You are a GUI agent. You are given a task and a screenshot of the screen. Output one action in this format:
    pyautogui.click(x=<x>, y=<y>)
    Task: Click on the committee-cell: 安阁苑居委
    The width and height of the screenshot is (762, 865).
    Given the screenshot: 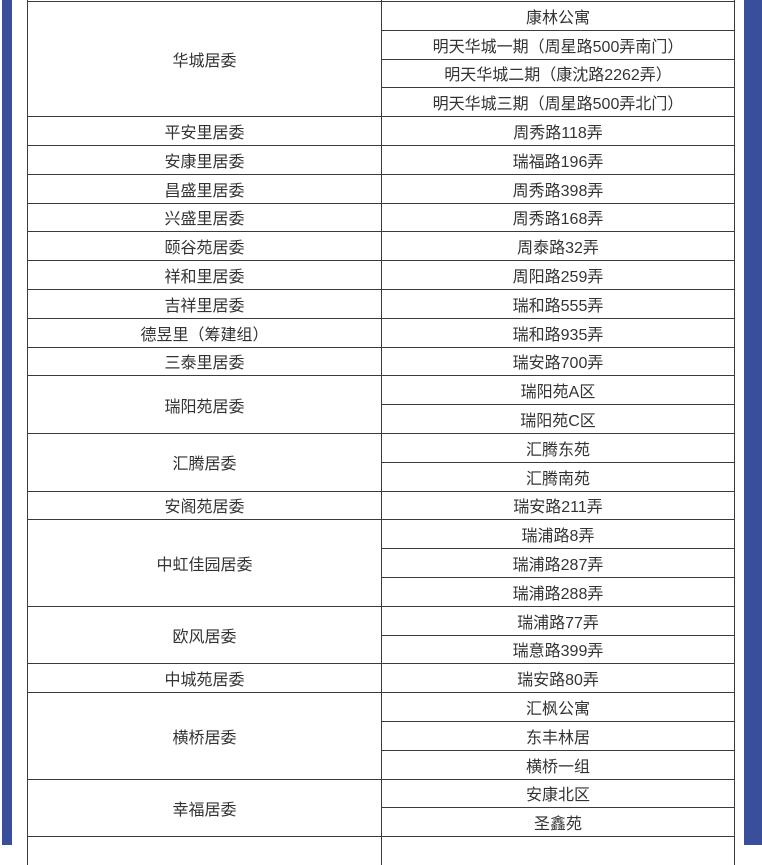 What is the action you would take?
    pyautogui.click(x=204, y=505)
    